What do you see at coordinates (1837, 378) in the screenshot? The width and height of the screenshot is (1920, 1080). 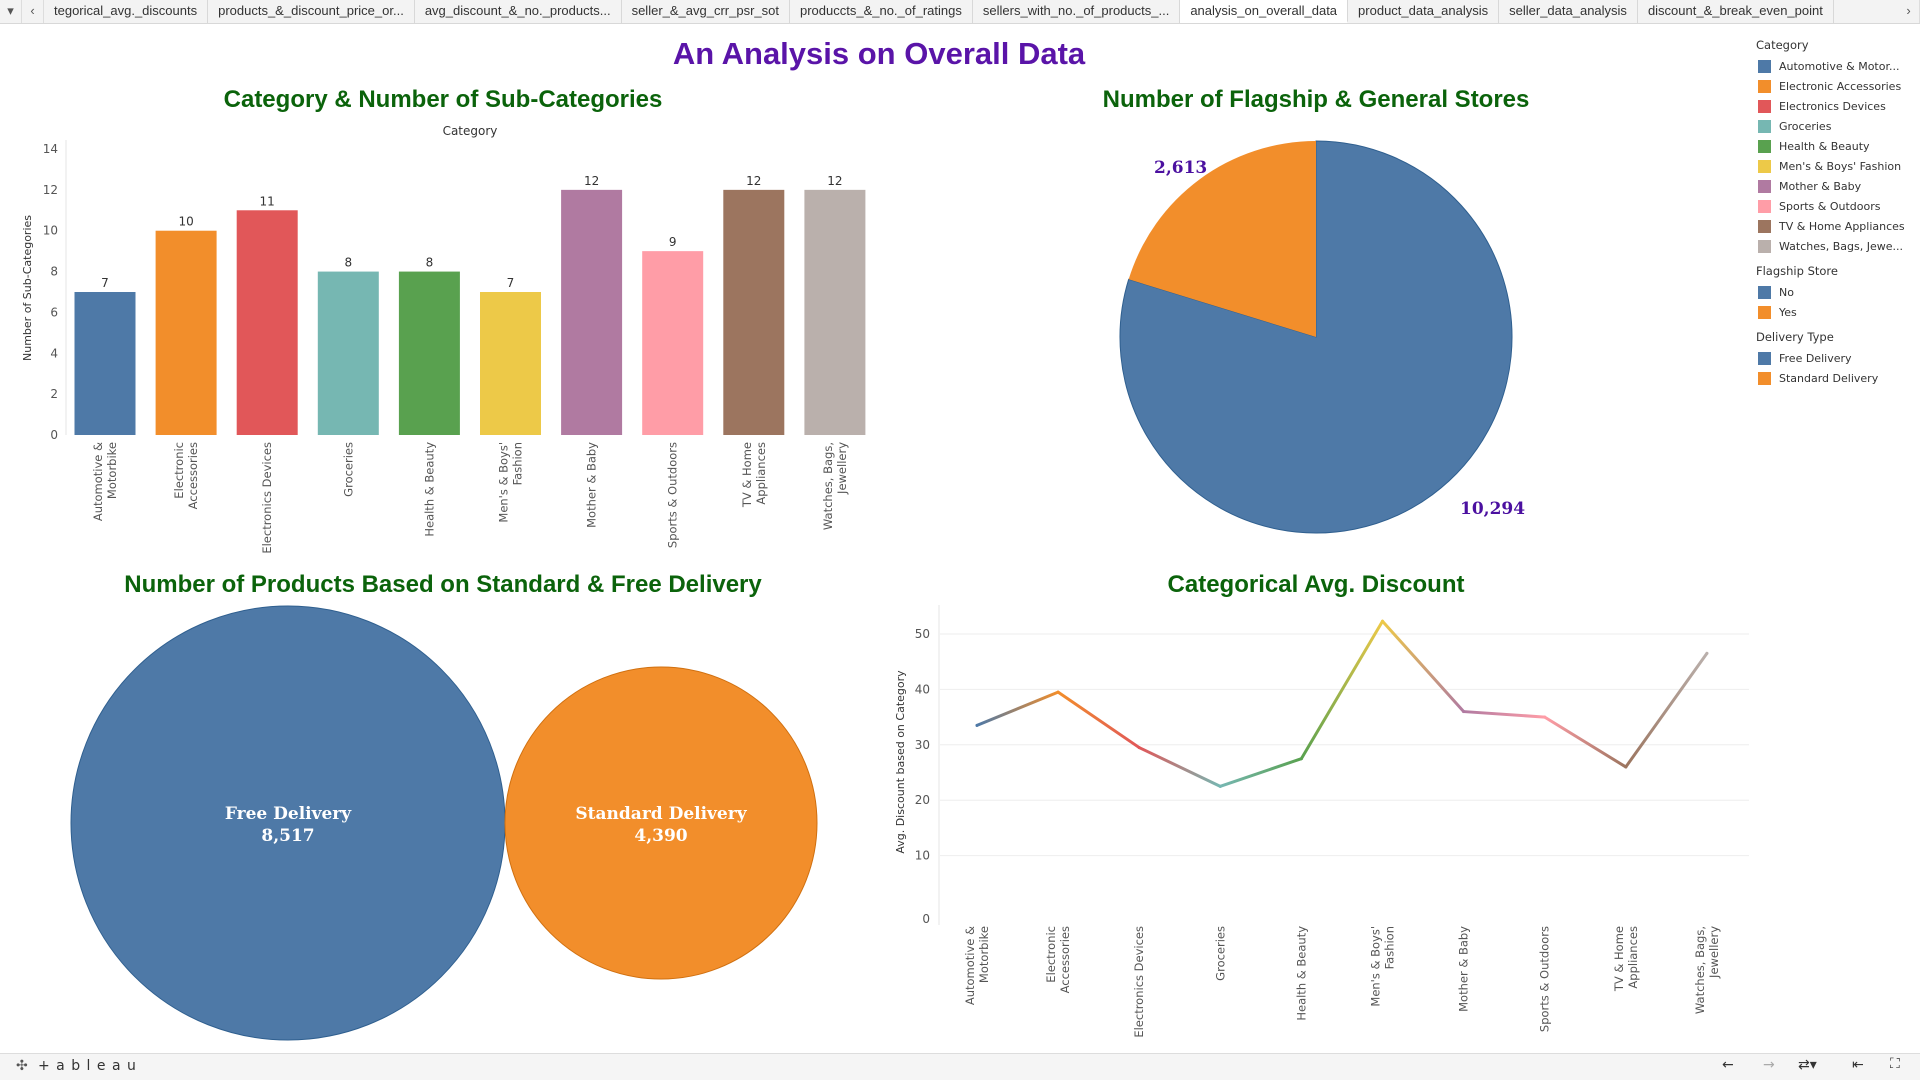 I see `legend-item: Standard Delivery` at bounding box center [1837, 378].